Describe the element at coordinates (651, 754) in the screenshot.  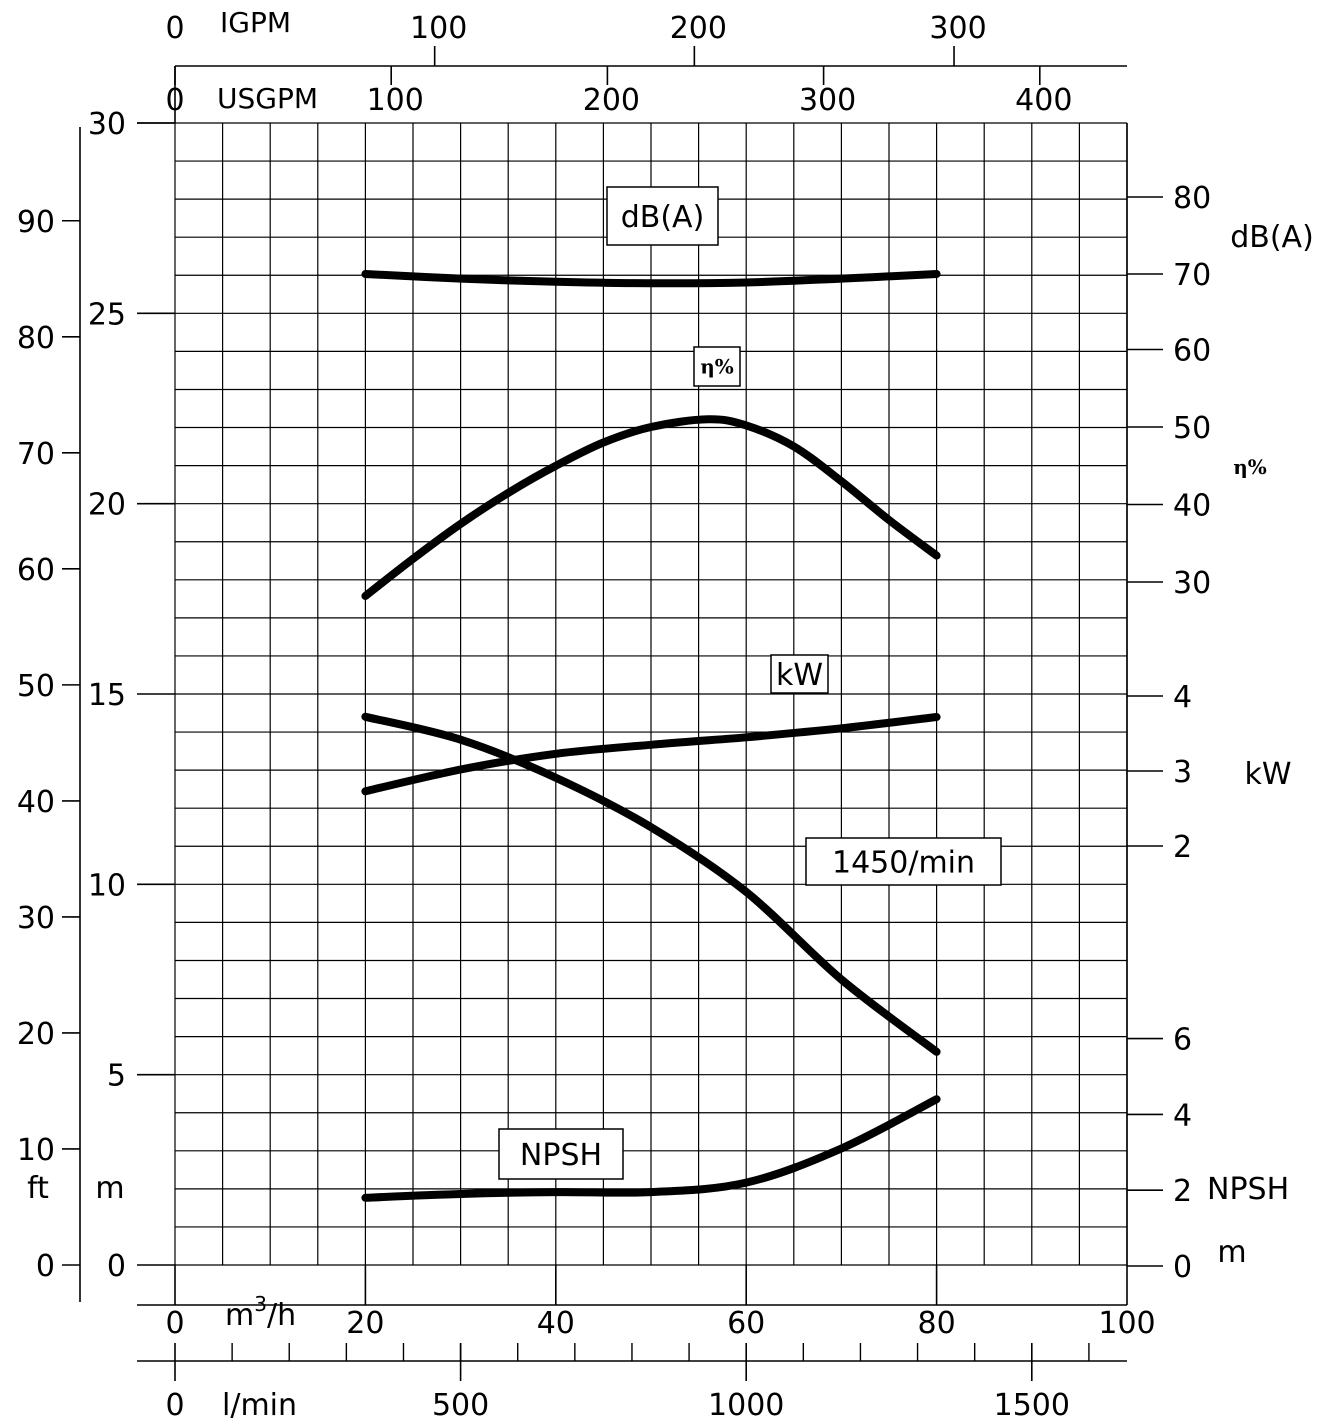
I see `power-curve` at that location.